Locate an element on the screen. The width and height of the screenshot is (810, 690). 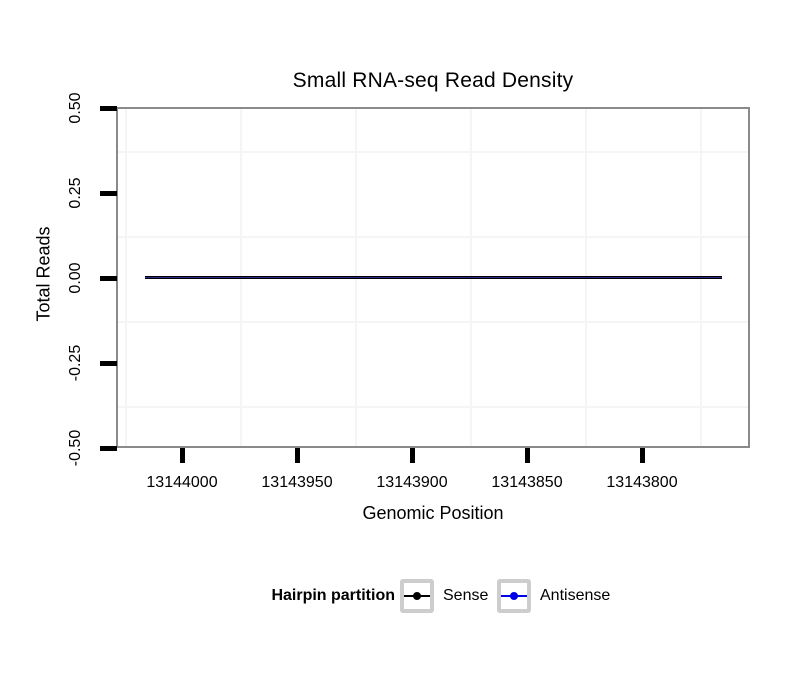
chart-title: Small RNA-seq Read Density is located at coordinates (433, 80).